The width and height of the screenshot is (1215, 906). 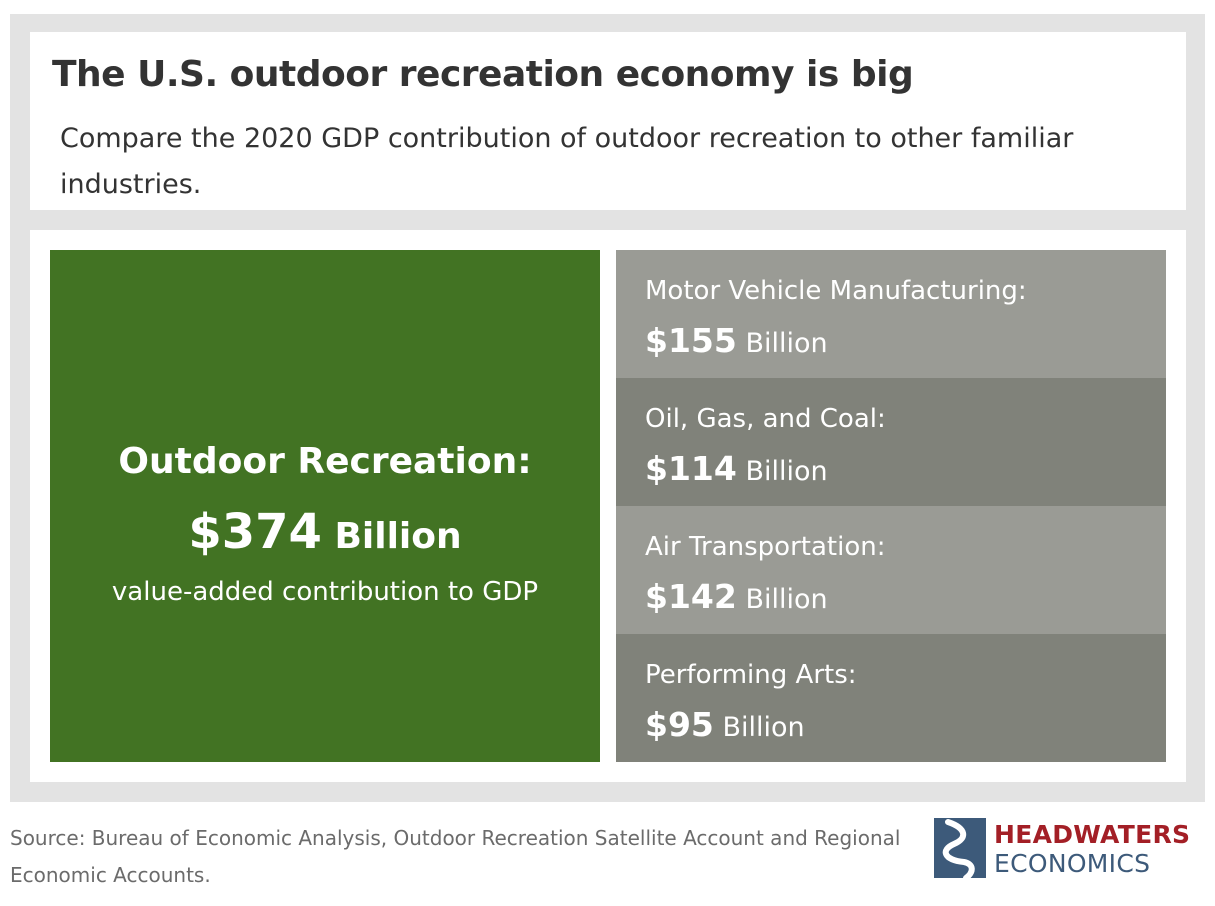 What do you see at coordinates (891, 314) in the screenshot?
I see `tile-motor-vehicle-manufacturing` at bounding box center [891, 314].